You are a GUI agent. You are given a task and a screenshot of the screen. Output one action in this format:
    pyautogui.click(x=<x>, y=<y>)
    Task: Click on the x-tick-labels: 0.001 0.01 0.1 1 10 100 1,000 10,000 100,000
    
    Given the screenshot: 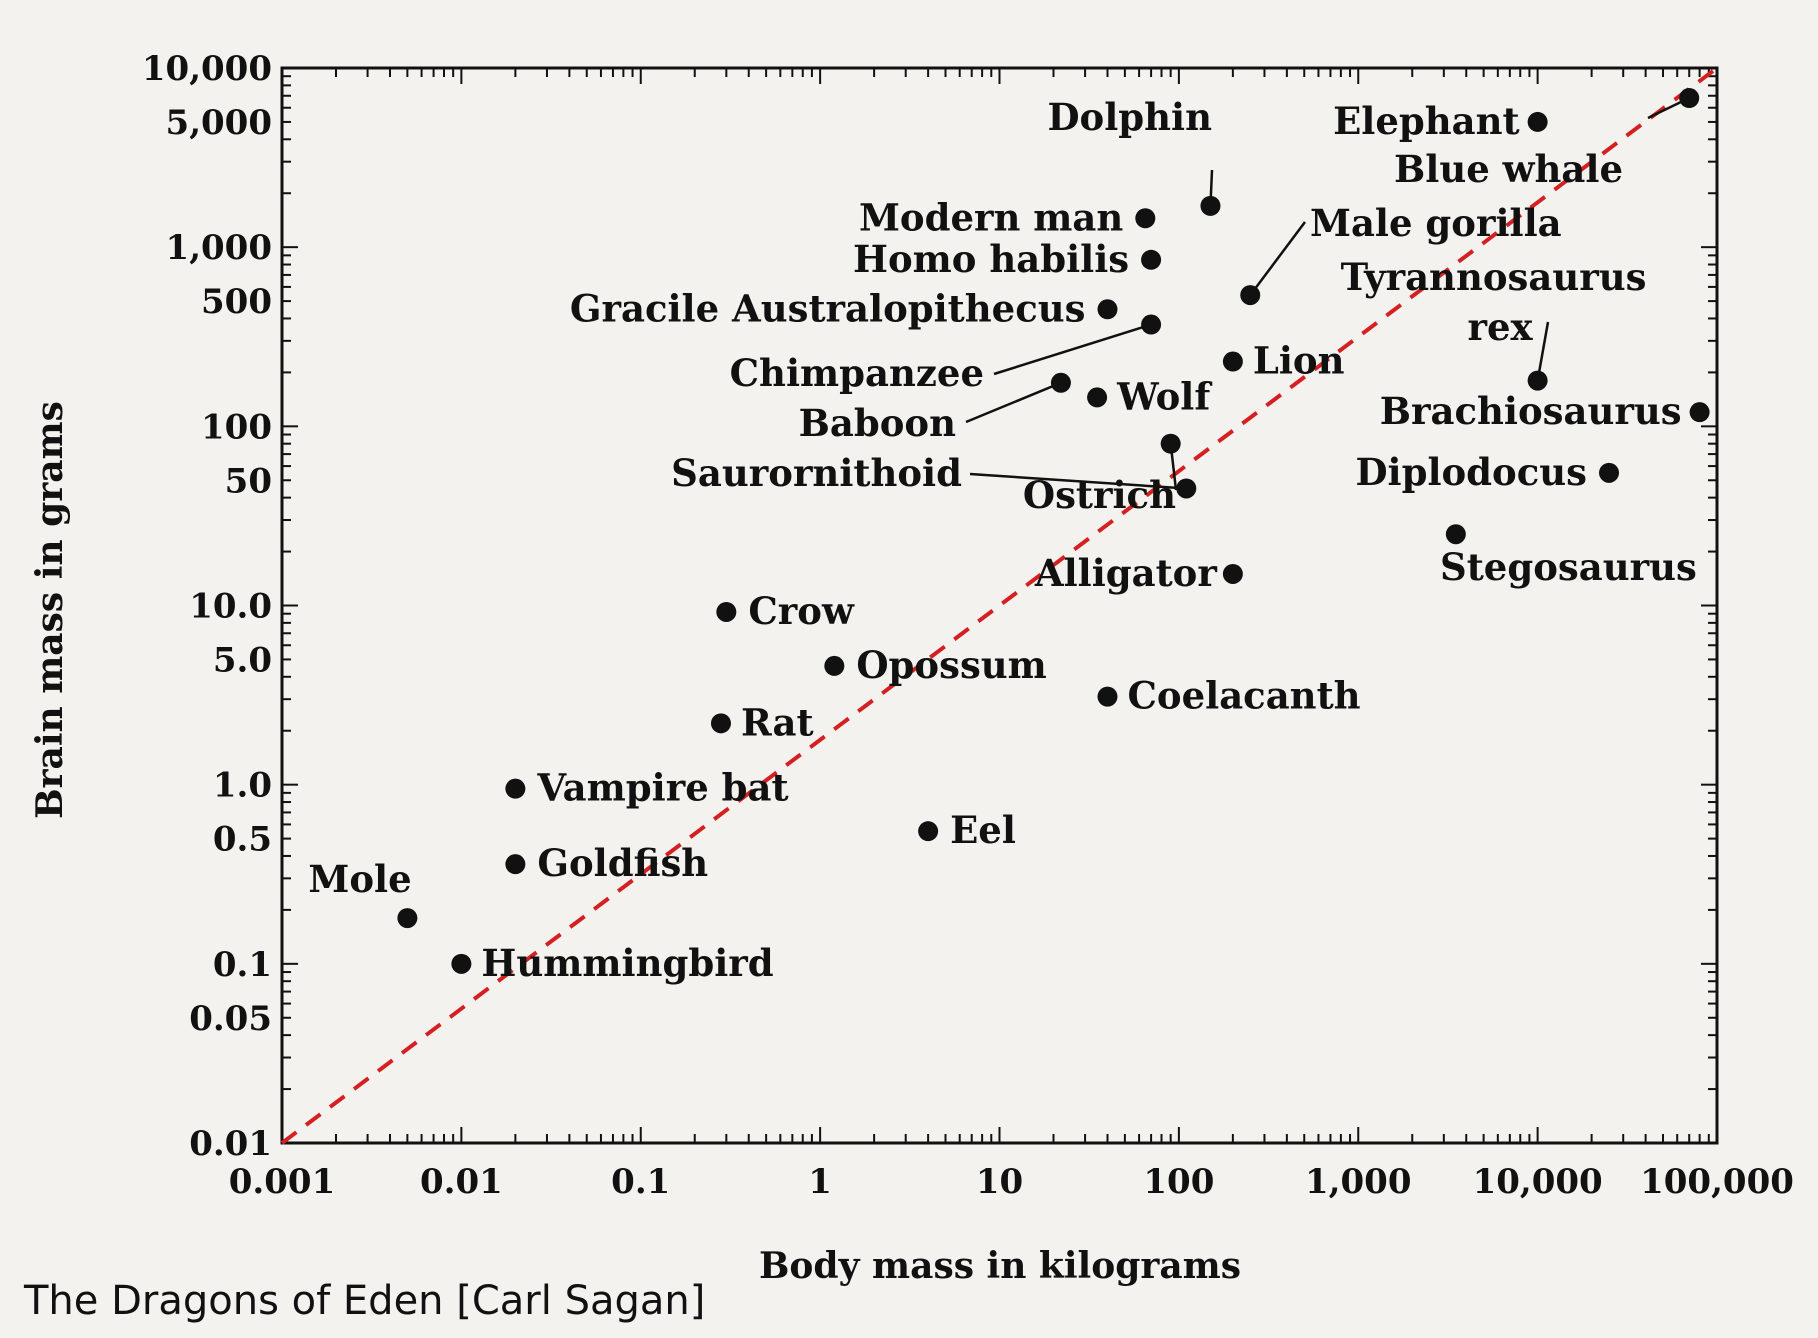 What is the action you would take?
    pyautogui.click(x=1011, y=1182)
    